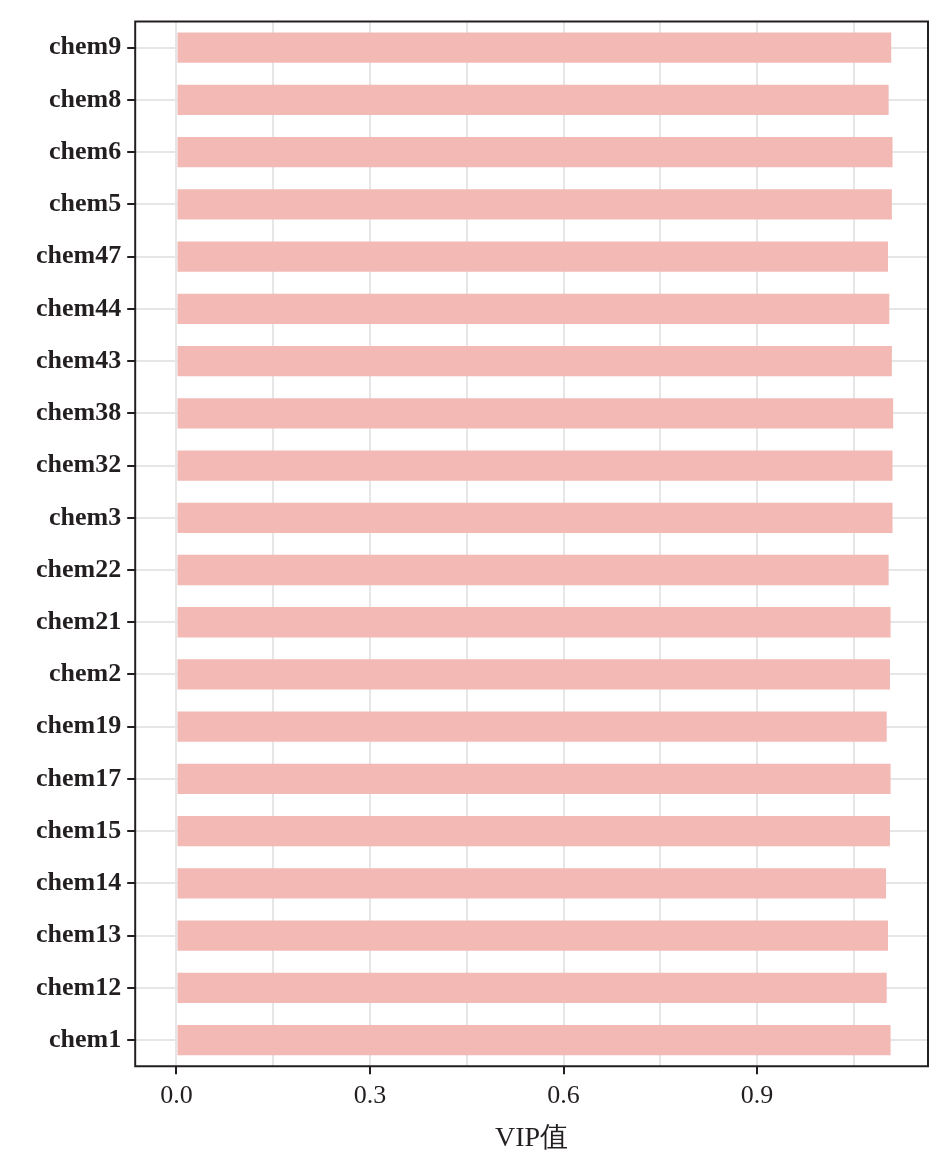 This screenshot has height=1163, width=945. I want to click on y-tick-label: chem44, so click(79, 307).